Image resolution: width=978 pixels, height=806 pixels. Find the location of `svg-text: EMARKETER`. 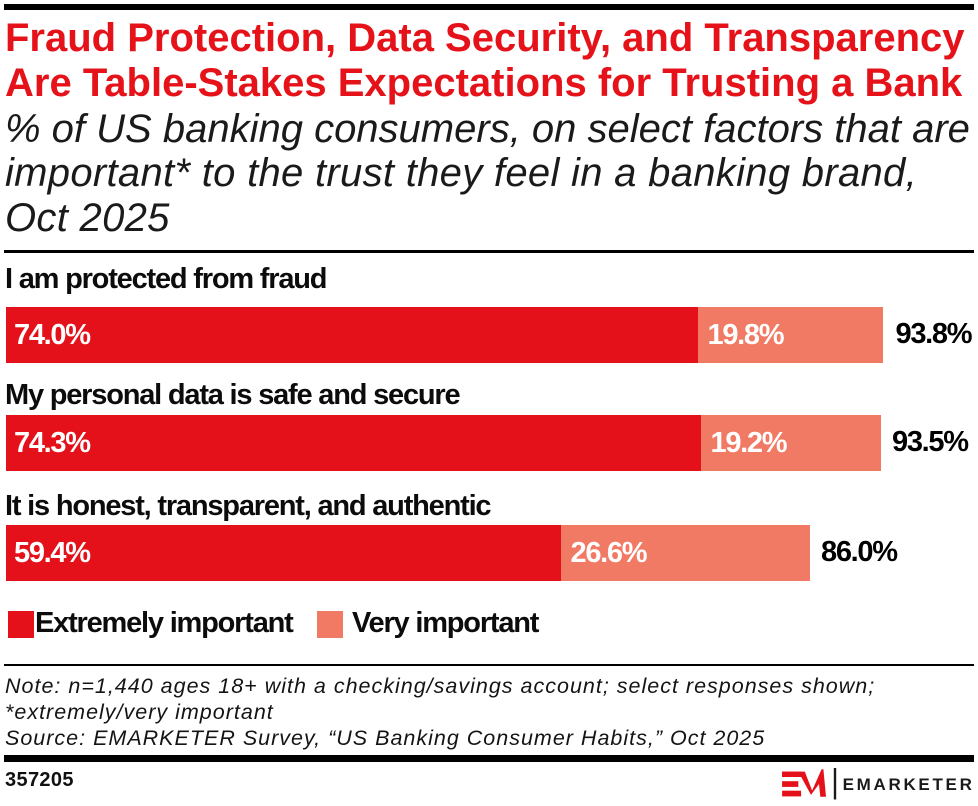

svg-text: EMARKETER is located at coordinates (909, 784).